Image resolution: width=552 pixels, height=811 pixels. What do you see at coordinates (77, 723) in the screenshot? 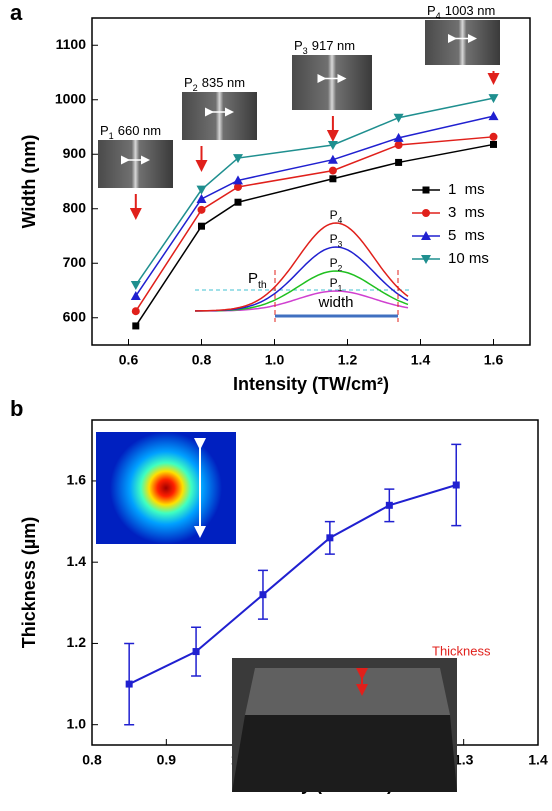
I see `y-tick-label: 1.0` at bounding box center [77, 723].